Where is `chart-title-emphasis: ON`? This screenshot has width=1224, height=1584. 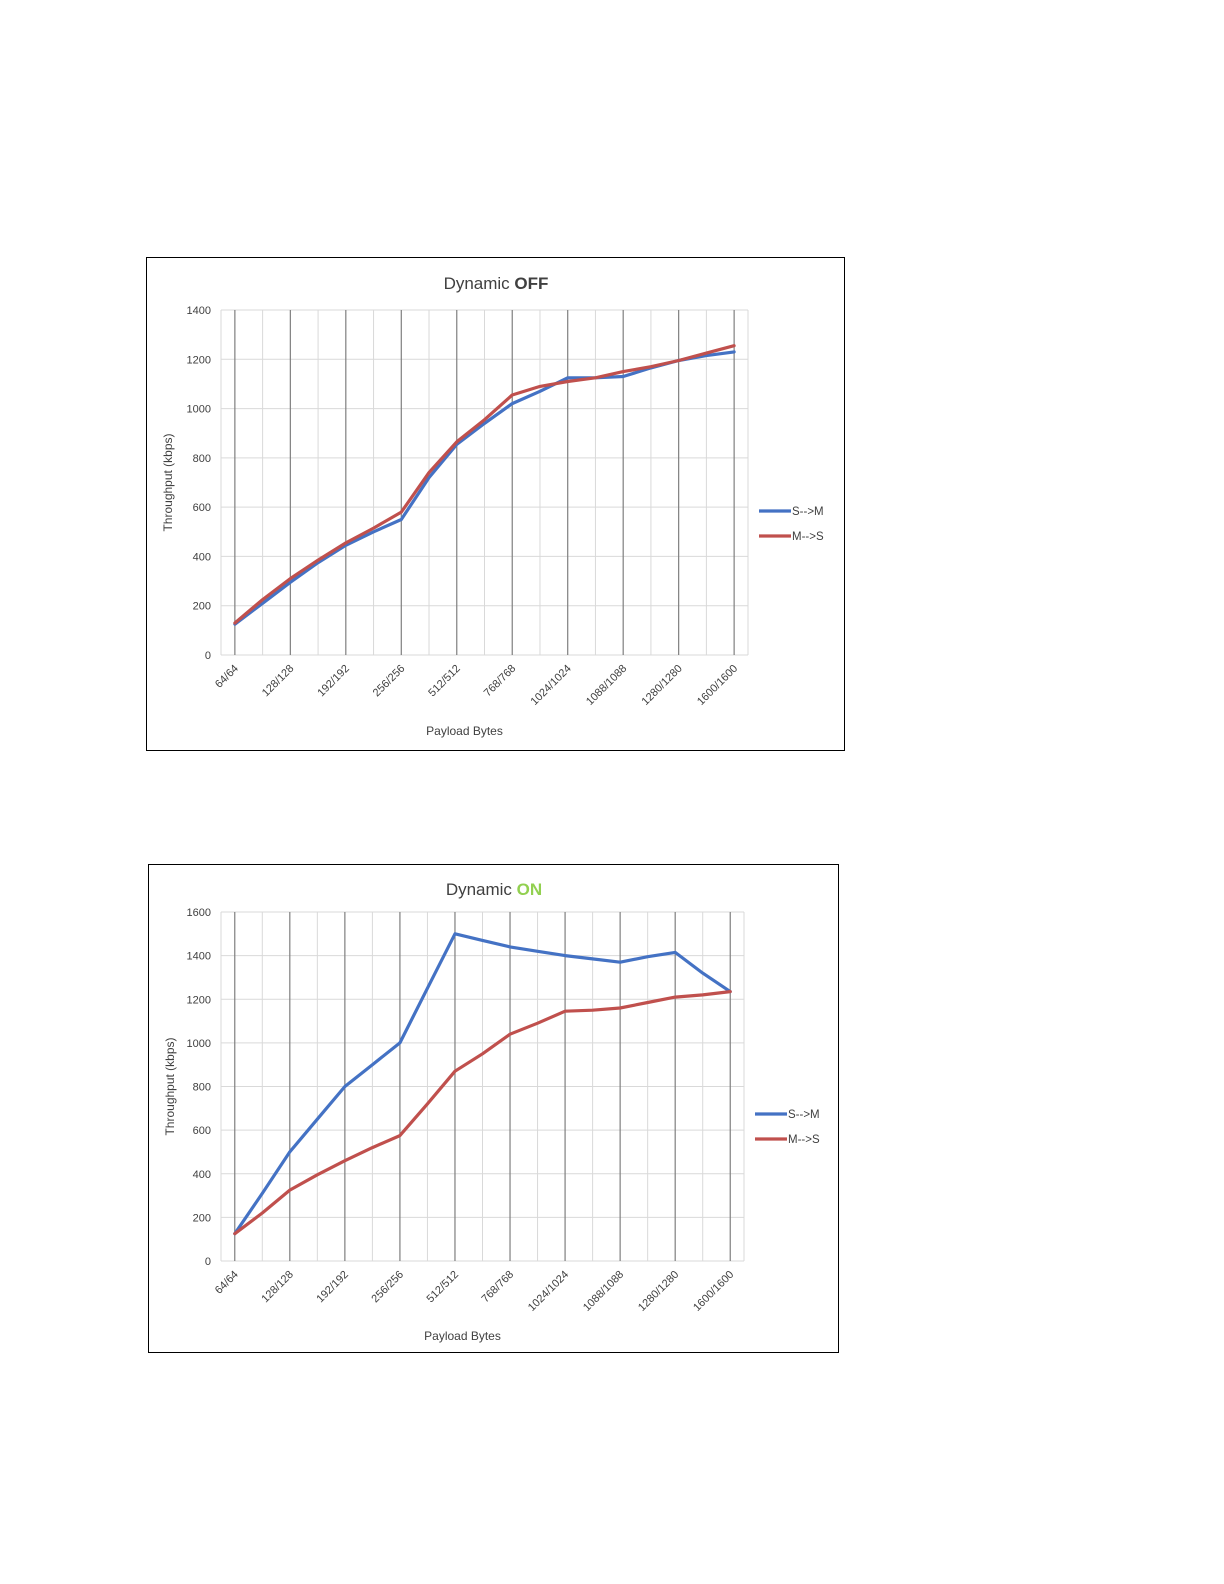 chart-title-emphasis: ON is located at coordinates (530, 889).